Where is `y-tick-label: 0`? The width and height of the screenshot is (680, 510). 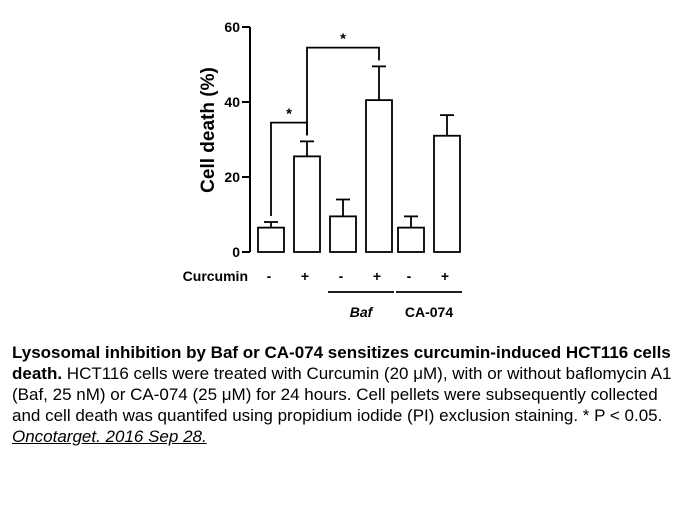 y-tick-label: 0 is located at coordinates (236, 252).